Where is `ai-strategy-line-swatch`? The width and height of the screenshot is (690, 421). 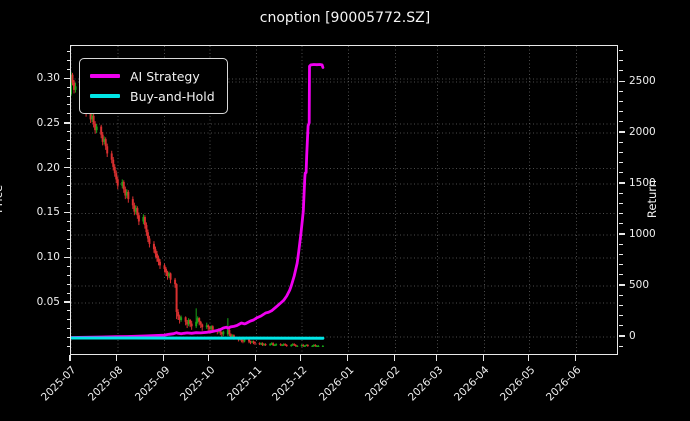
ai-strategy-line-swatch is located at coordinates (105, 76).